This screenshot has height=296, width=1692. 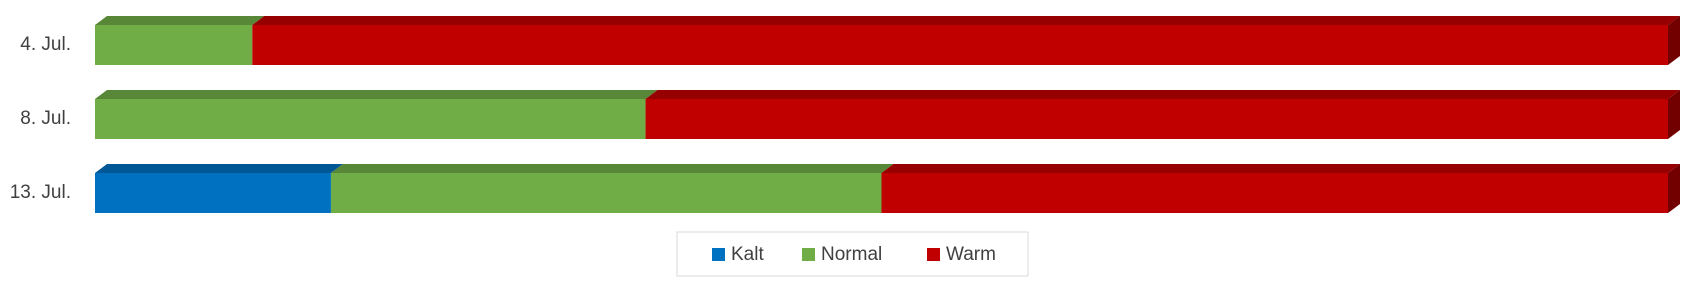 What do you see at coordinates (971, 254) in the screenshot?
I see `legend-label: Warm` at bounding box center [971, 254].